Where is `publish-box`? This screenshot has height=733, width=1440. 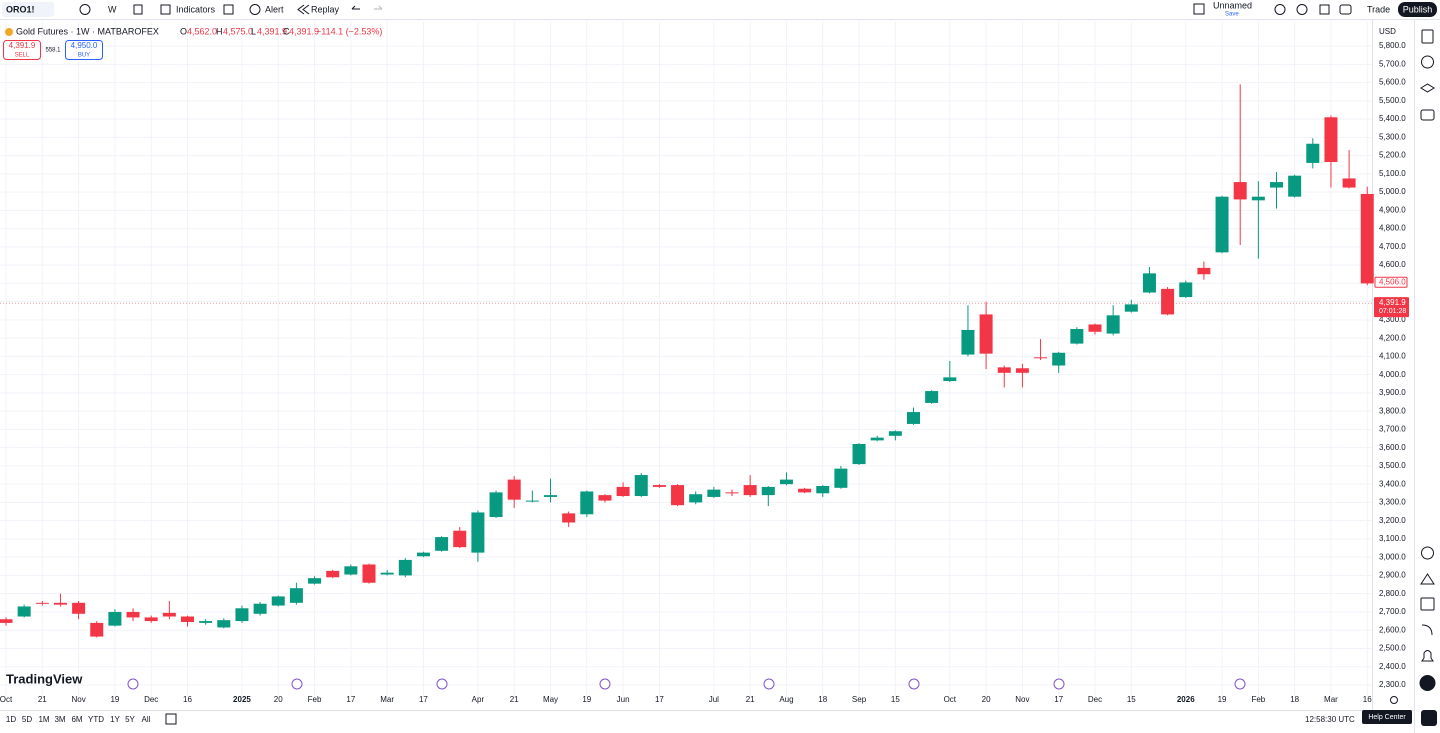 publish-box is located at coordinates (1417, 9).